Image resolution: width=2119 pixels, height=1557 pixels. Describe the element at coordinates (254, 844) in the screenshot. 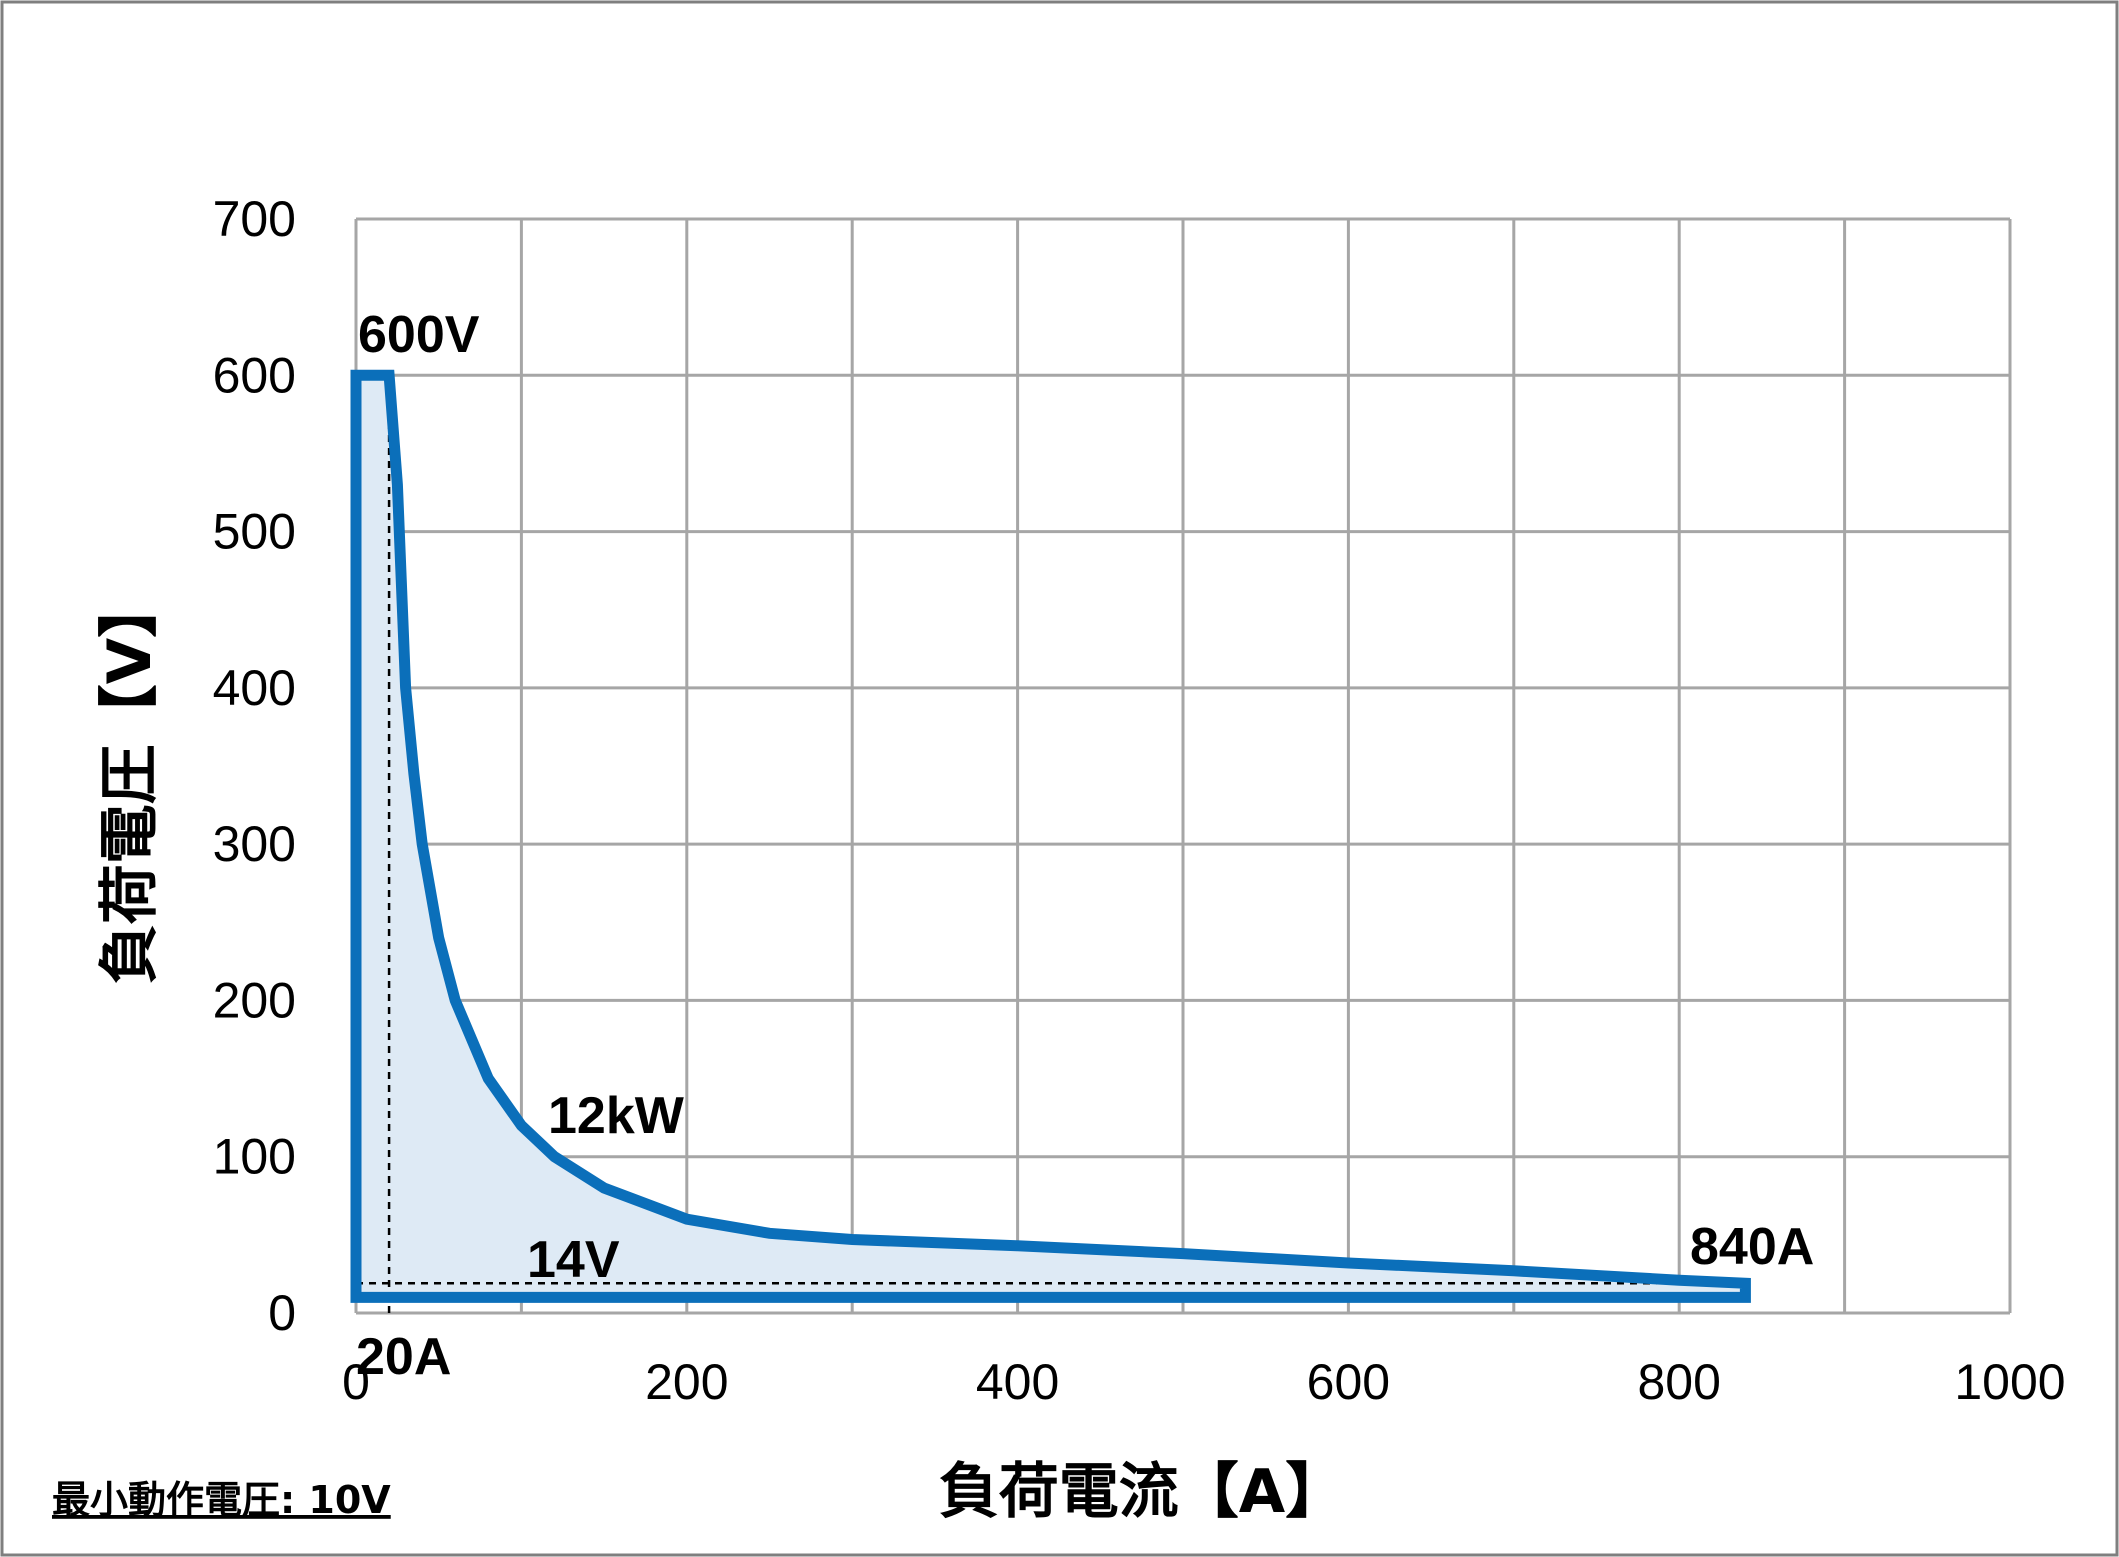

I see `y-tick-label-300: 300` at that location.